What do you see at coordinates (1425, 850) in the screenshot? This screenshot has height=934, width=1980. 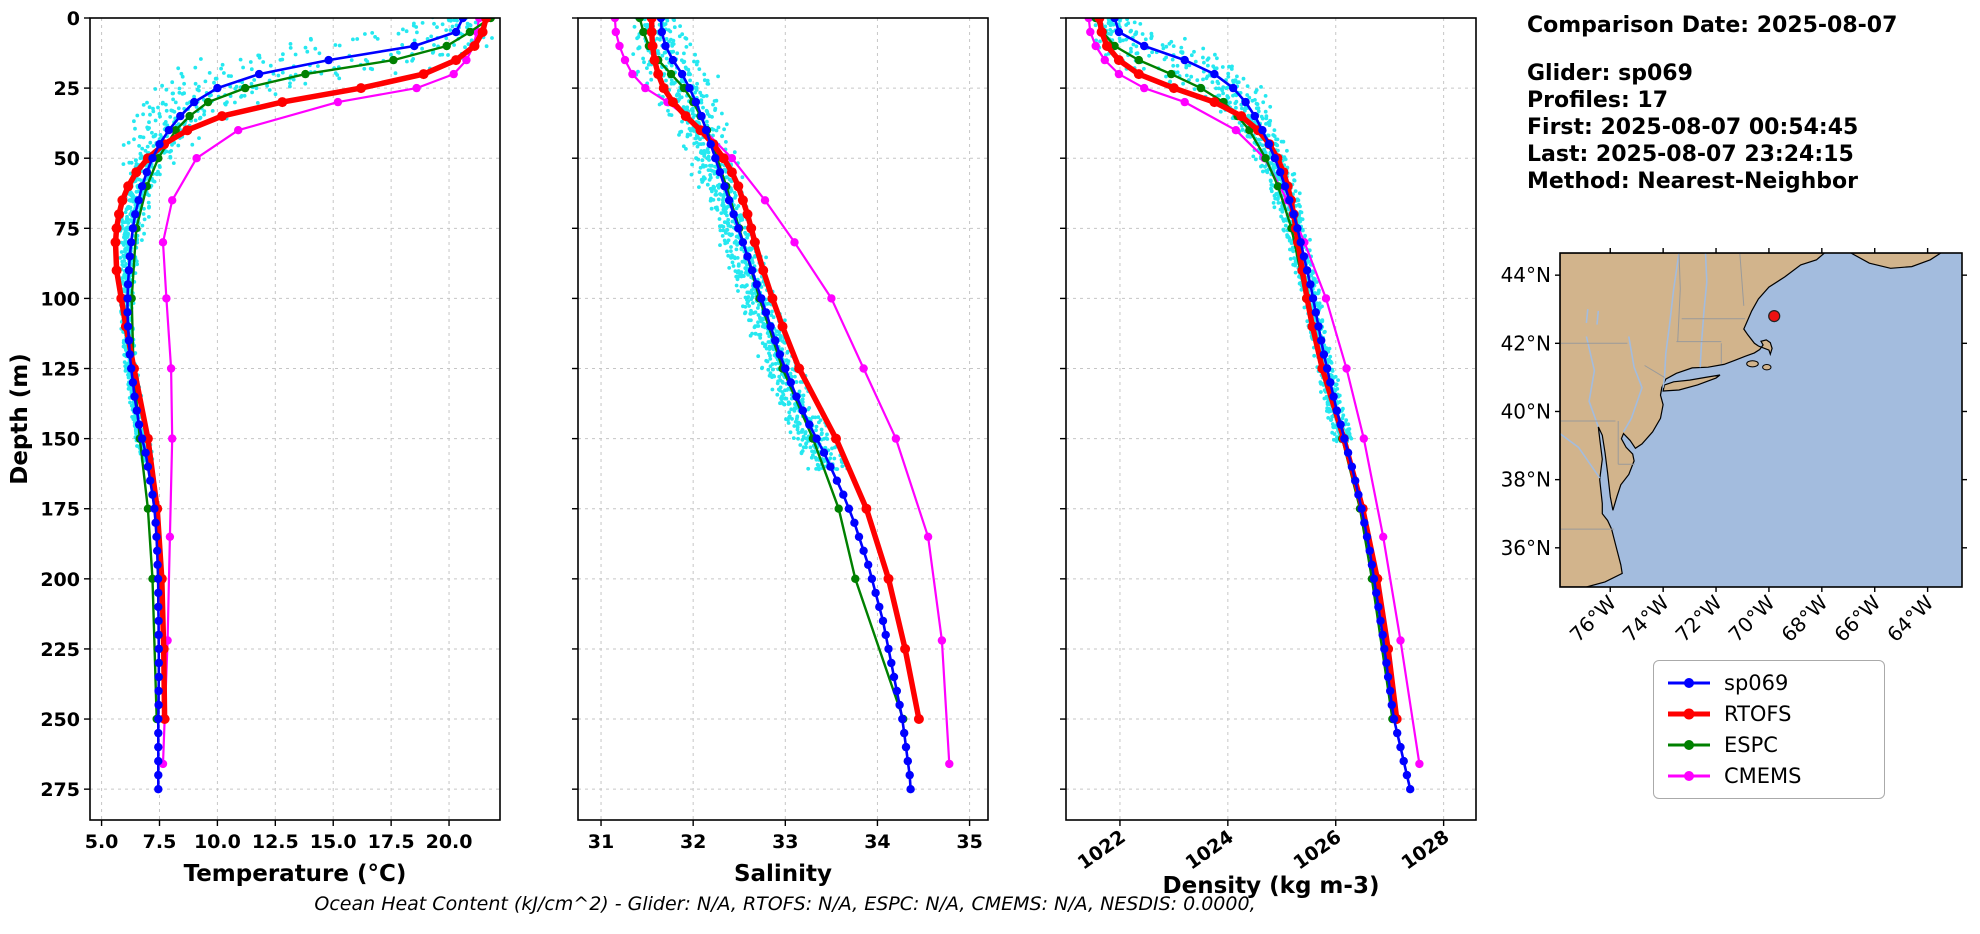 I see `svg-text: 1028` at bounding box center [1425, 850].